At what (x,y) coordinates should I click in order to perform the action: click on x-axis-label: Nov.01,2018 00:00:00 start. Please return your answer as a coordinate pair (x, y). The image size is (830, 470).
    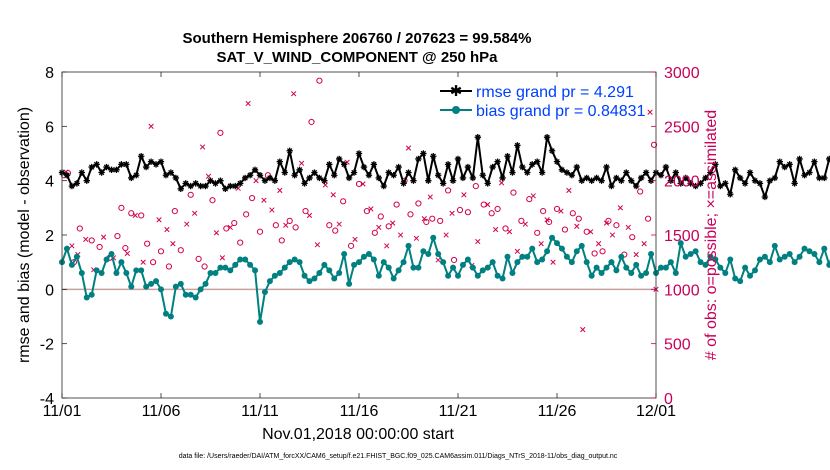
    Looking at the image, I should click on (358, 434).